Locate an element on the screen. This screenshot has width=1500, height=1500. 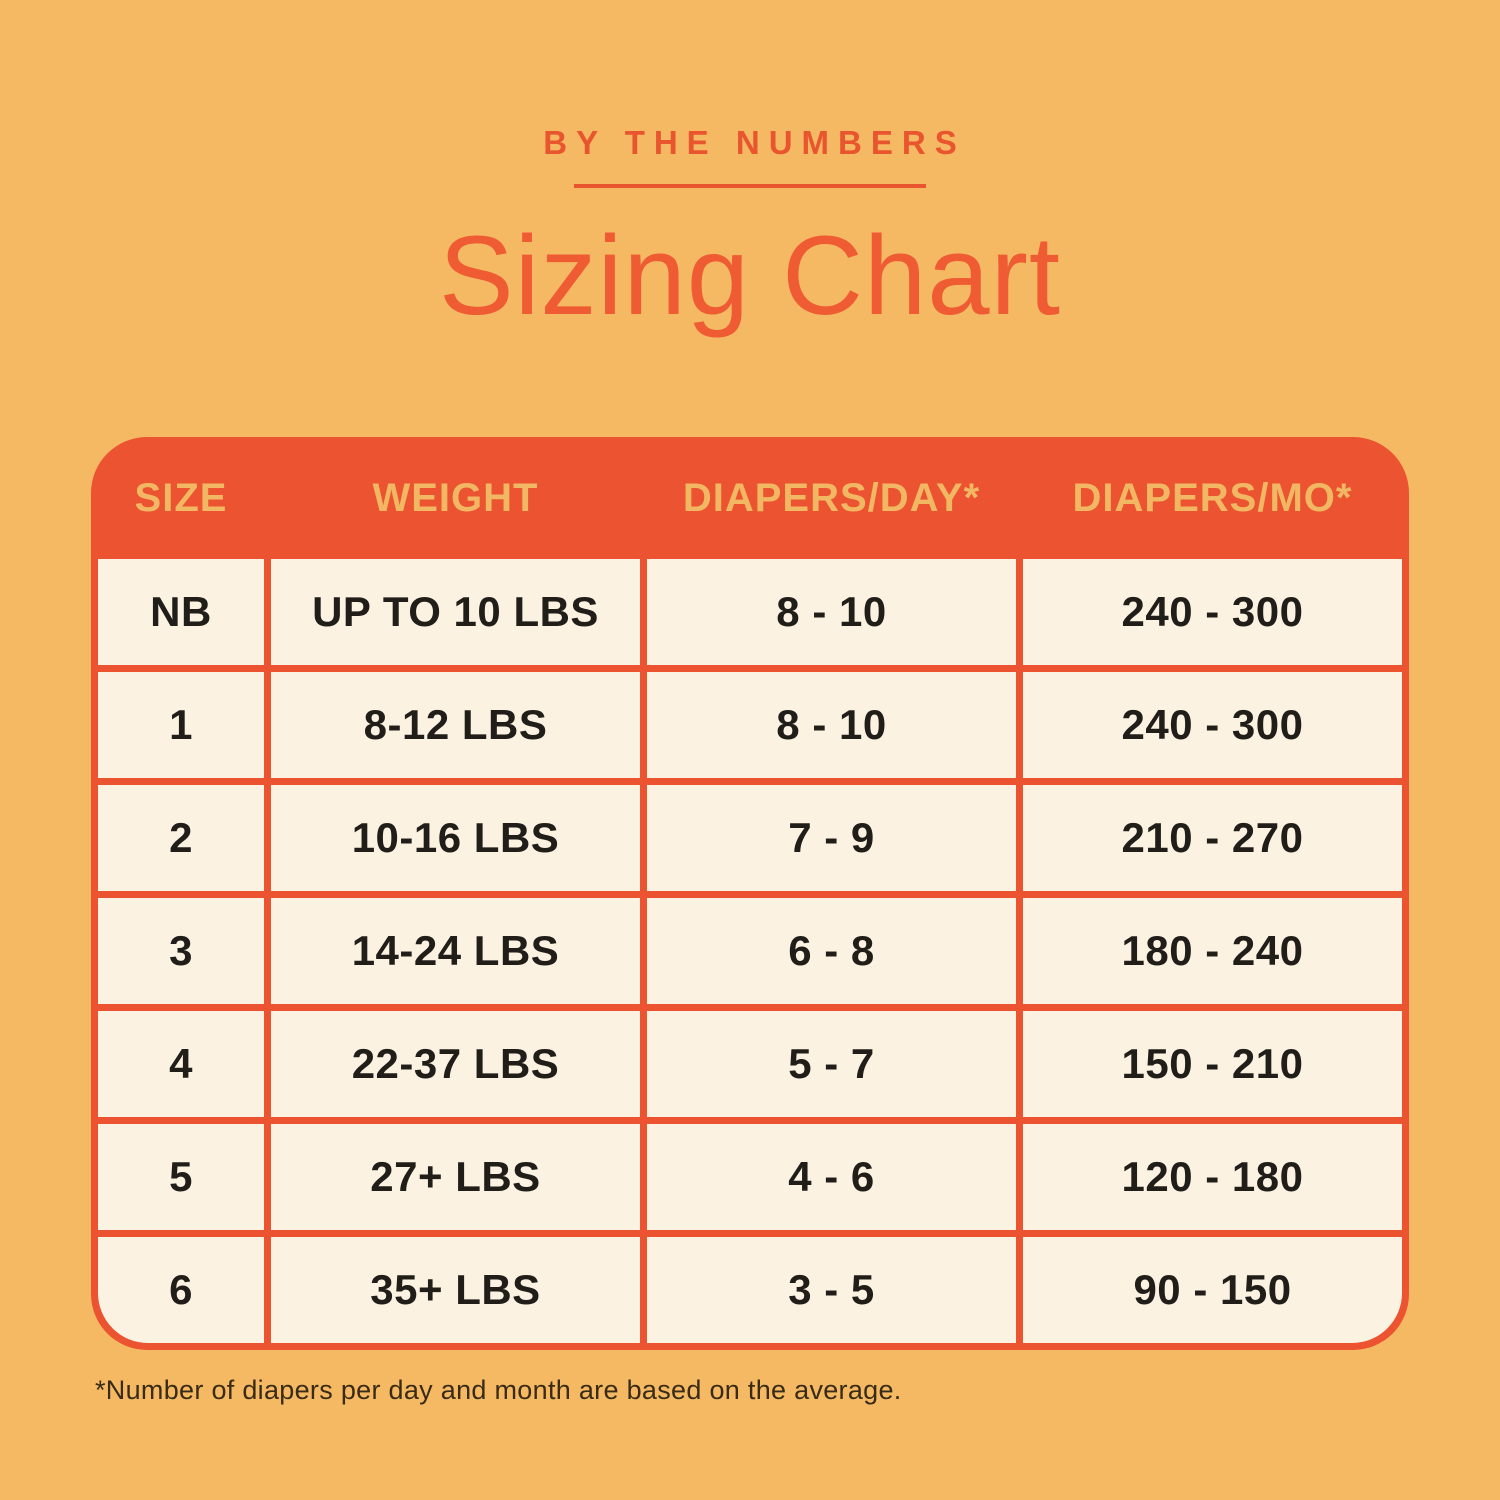
cell-size: 1 is located at coordinates (181, 725).